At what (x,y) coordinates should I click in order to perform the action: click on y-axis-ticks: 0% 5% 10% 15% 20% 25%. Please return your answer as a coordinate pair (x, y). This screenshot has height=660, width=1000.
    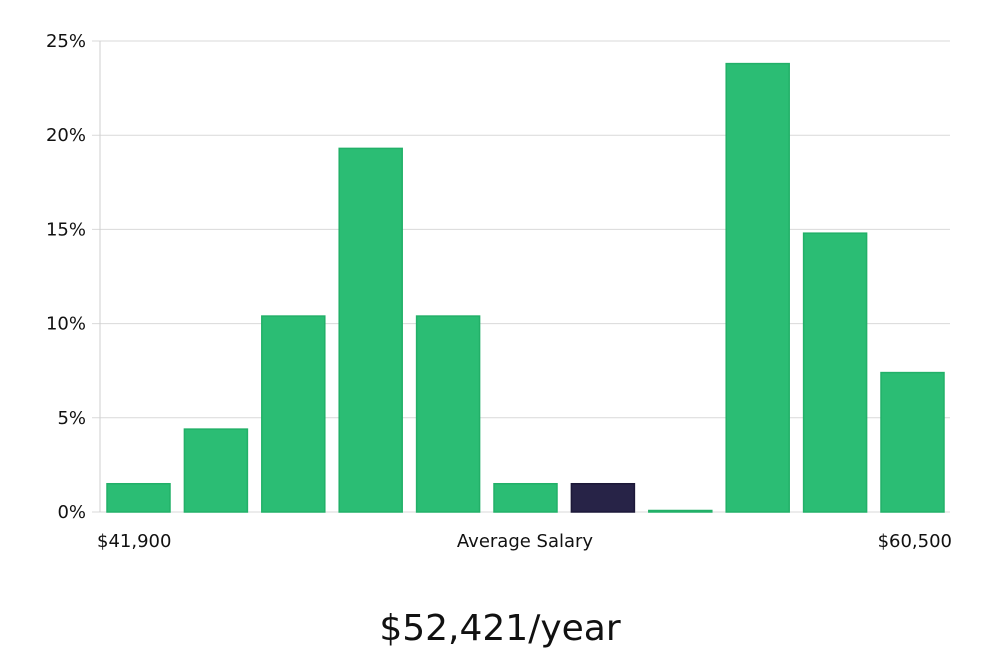
    Looking at the image, I should click on (66, 277).